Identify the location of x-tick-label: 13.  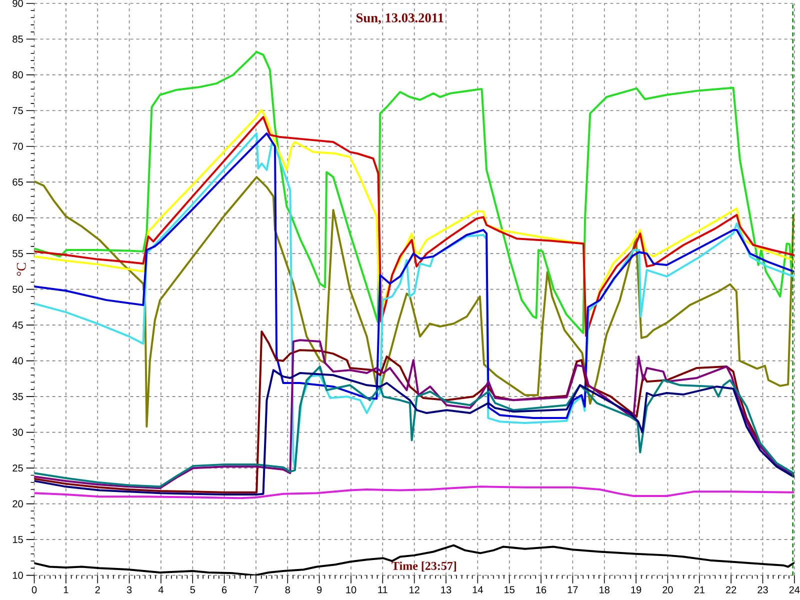
(446, 590).